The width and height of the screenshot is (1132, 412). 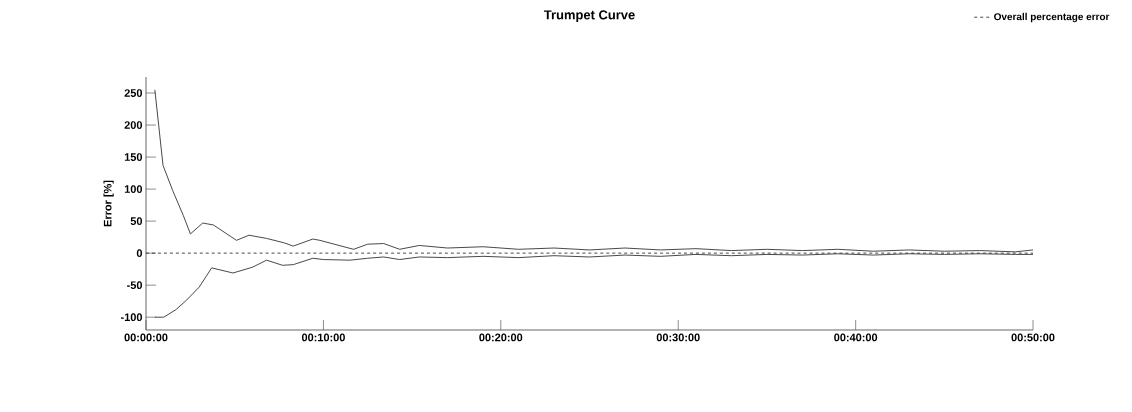 I want to click on y-tick-label: 0, so click(x=139, y=253).